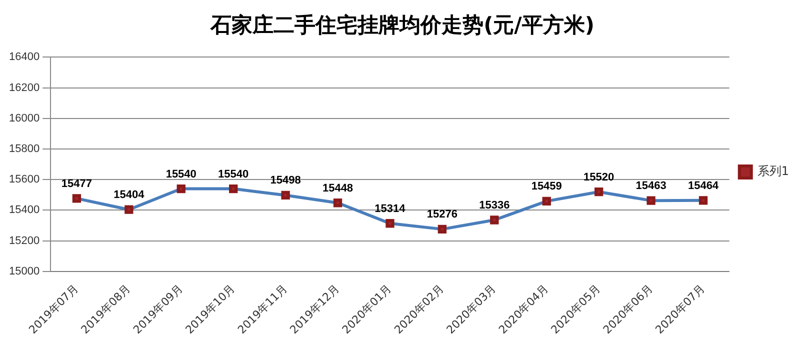  What do you see at coordinates (24, 57) in the screenshot?
I see `y-tick-label: 16400` at bounding box center [24, 57].